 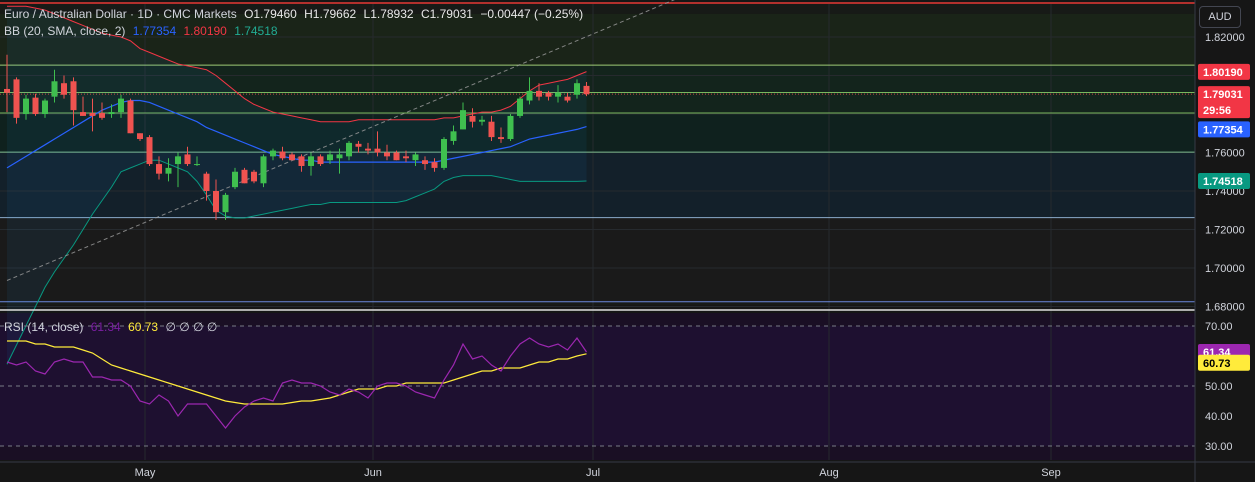 What do you see at coordinates (1051, 473) in the screenshot?
I see `time-tick-label: Sep` at bounding box center [1051, 473].